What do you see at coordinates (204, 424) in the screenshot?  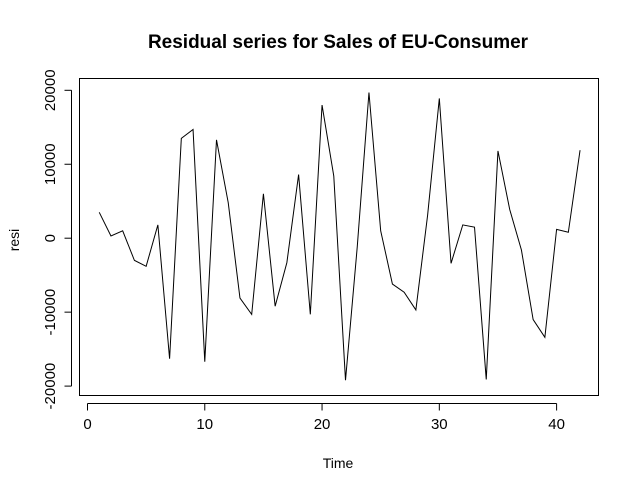 I see `x-tick-label: 10` at bounding box center [204, 424].